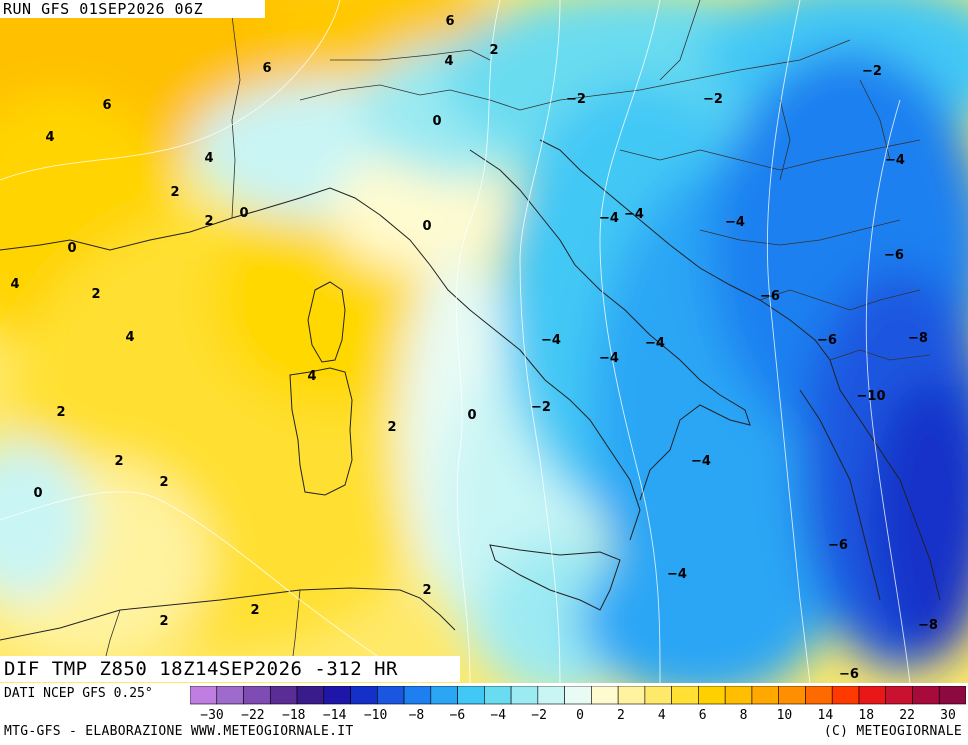 The height and width of the screenshot is (745, 968). Describe the element at coordinates (293, 715) in the screenshot. I see `legend-label: −18` at that location.